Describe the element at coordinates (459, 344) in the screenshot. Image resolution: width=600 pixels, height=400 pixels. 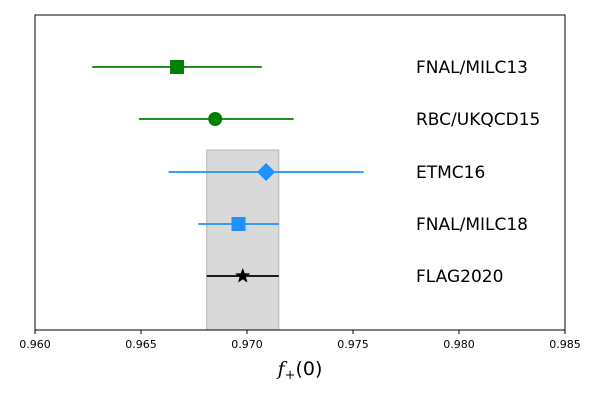
I see `x-tick-label: 0.980` at that location.